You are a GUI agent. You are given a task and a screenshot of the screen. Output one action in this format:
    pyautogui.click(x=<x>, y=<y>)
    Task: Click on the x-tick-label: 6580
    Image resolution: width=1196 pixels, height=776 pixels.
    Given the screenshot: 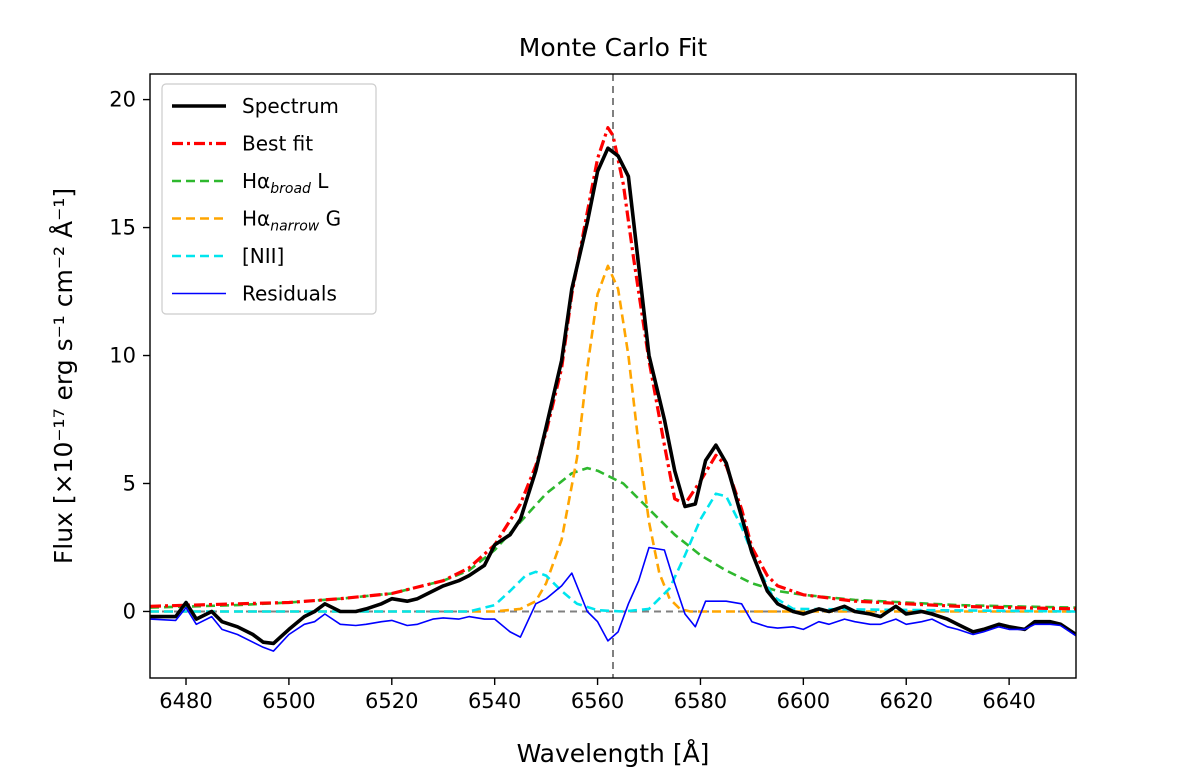 What is the action you would take?
    pyautogui.click(x=700, y=701)
    